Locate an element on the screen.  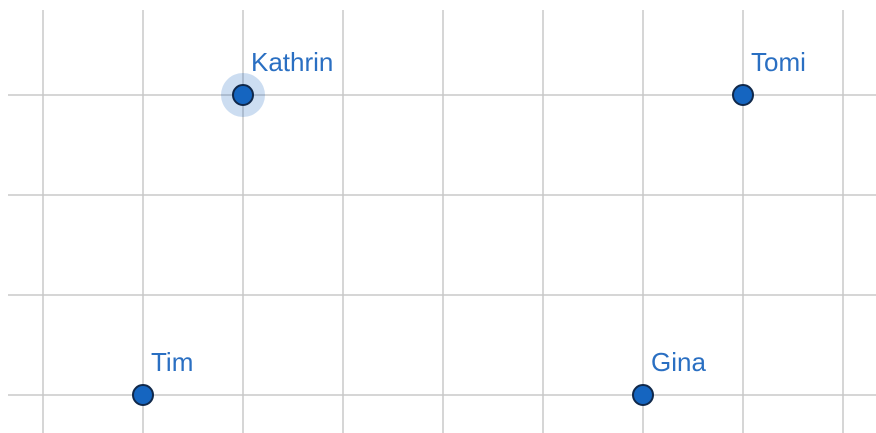
point-label: Kathrin is located at coordinates (292, 62).